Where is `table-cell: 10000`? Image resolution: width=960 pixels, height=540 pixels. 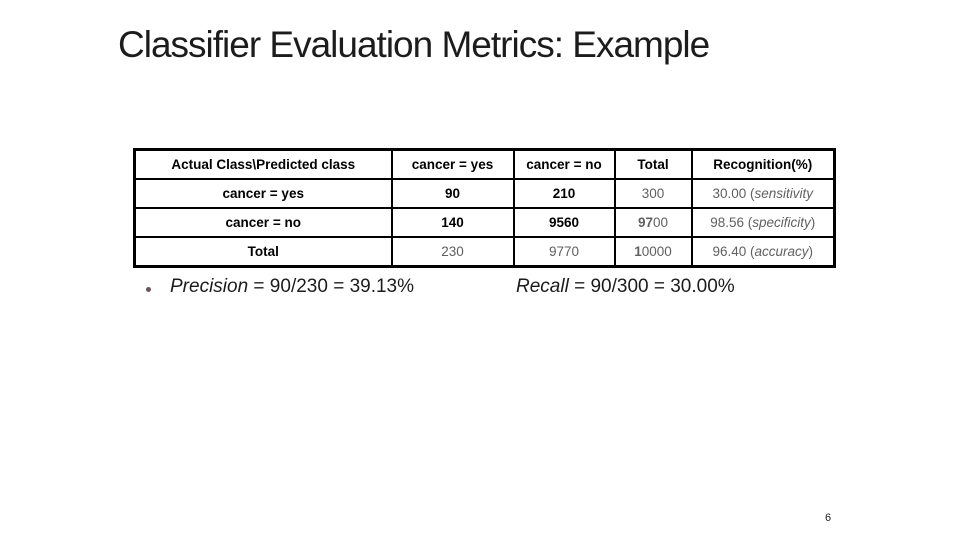 table-cell: 10000 is located at coordinates (653, 252).